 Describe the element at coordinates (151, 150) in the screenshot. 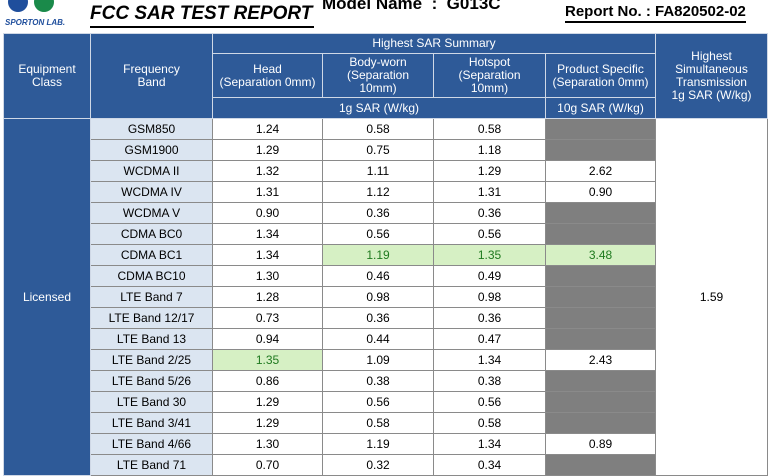

I see `band-cell: GSM1900` at that location.